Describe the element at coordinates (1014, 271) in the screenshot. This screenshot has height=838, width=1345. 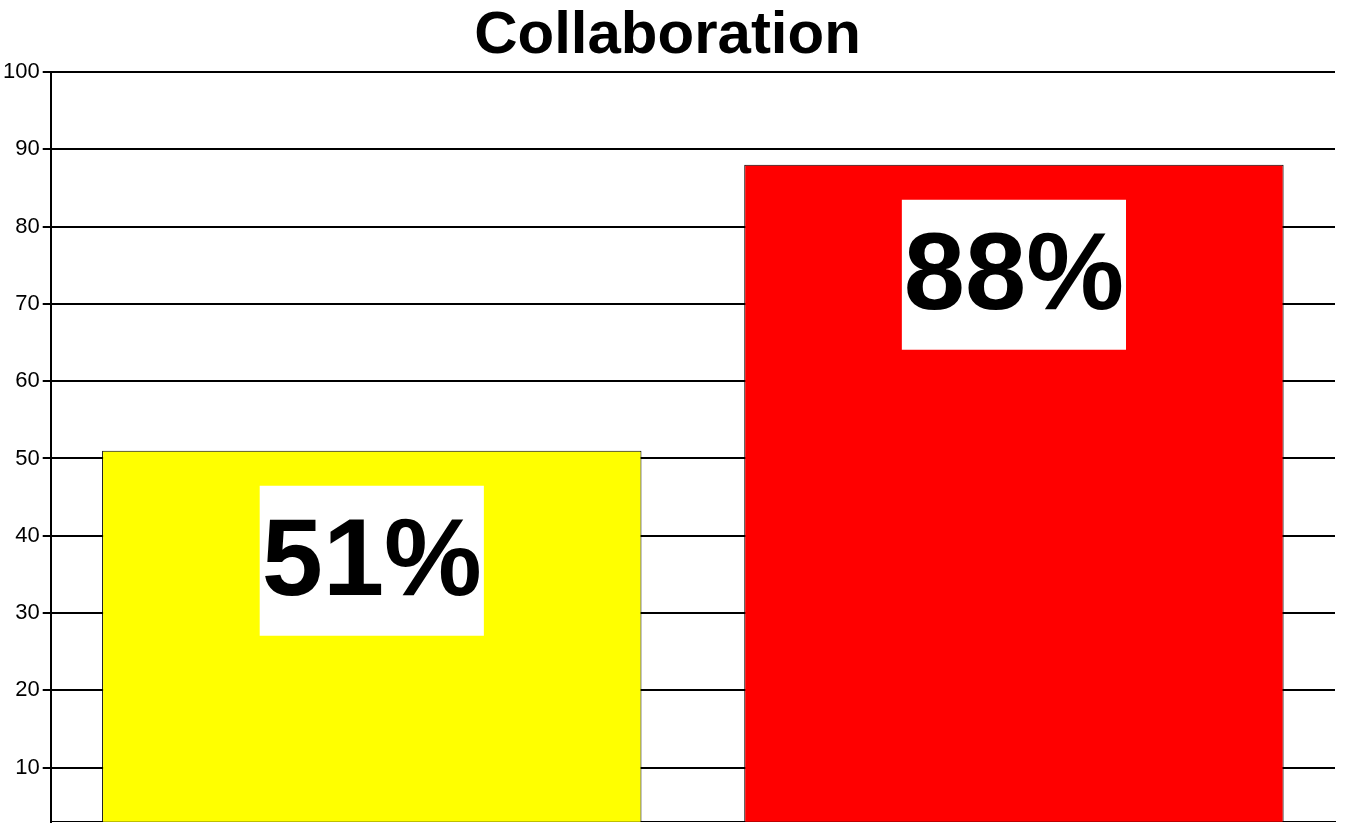
I see `data-label: 88%` at that location.